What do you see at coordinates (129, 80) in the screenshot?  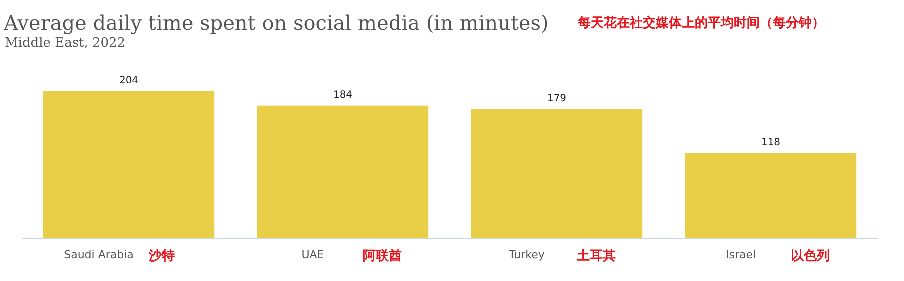 I see `data-label: 204` at bounding box center [129, 80].